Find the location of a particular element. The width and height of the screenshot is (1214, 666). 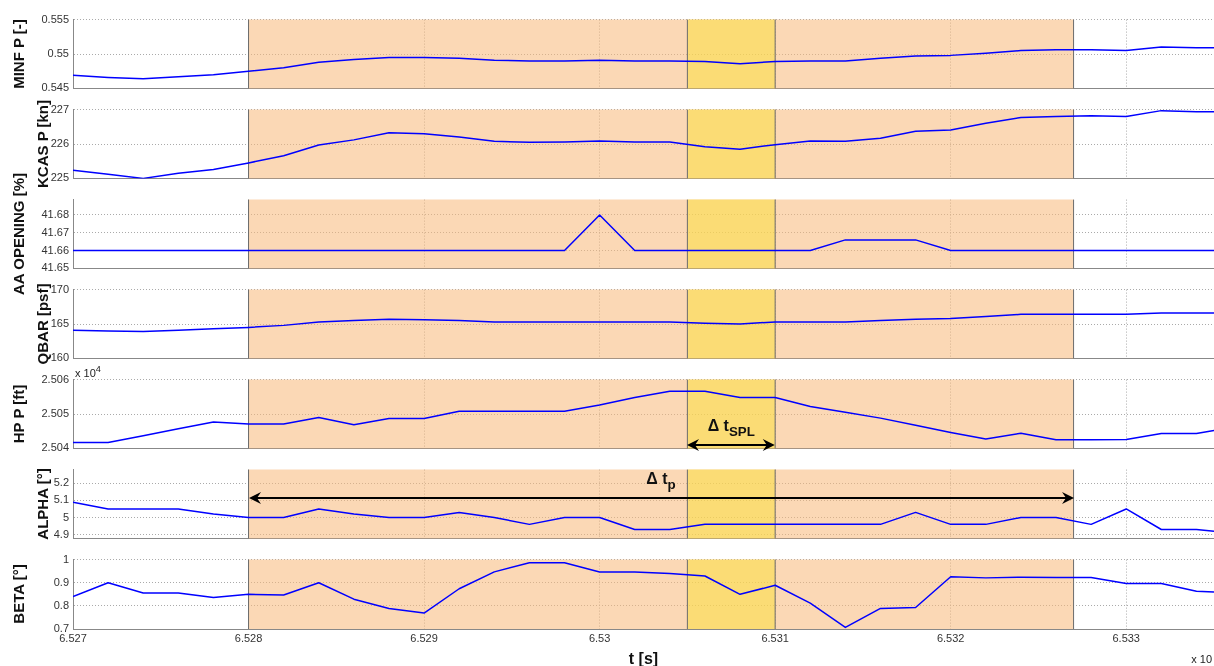

y-tick-label: 2.506 is located at coordinates (55, 378).